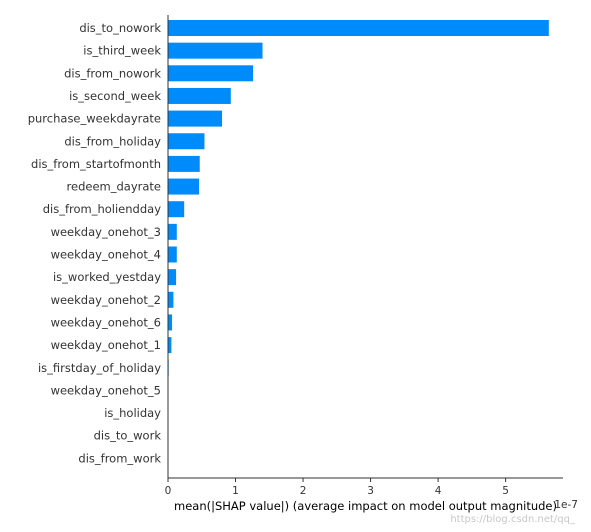 The height and width of the screenshot is (532, 591). Describe the element at coordinates (106, 232) in the screenshot. I see `feature-label: weekday_onehot_3` at that location.